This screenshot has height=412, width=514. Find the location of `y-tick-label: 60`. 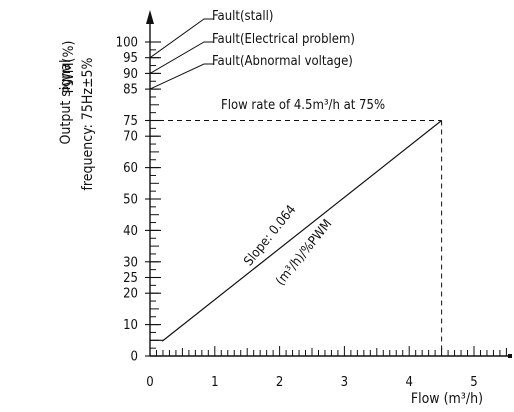

y-tick-label: 60 is located at coordinates (130, 168).